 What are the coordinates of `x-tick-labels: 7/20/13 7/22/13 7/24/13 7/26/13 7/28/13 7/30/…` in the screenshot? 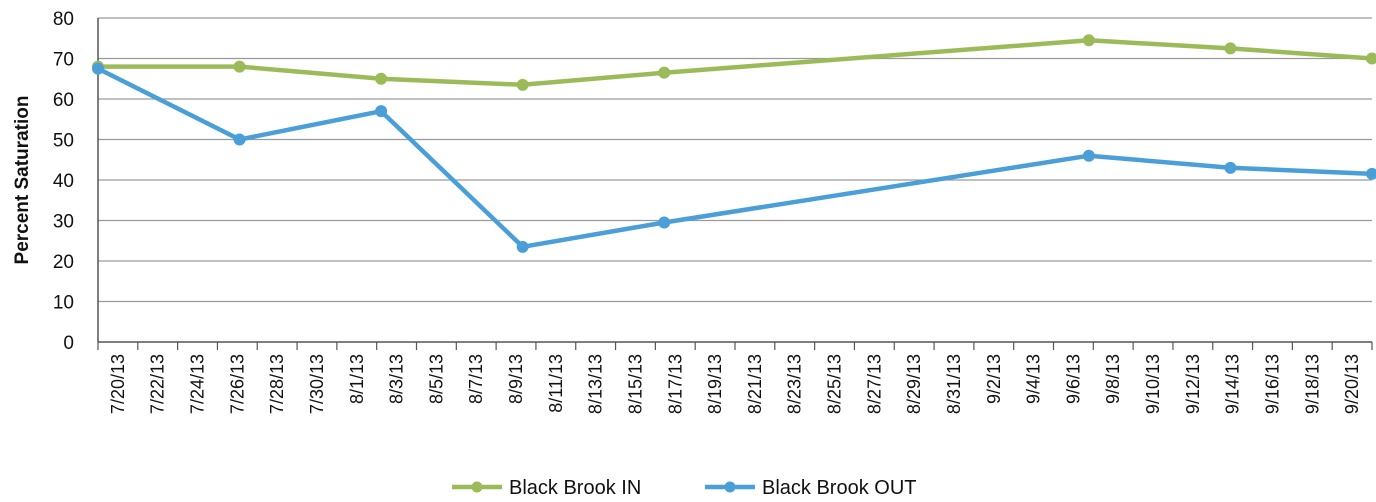 It's located at (735, 384).